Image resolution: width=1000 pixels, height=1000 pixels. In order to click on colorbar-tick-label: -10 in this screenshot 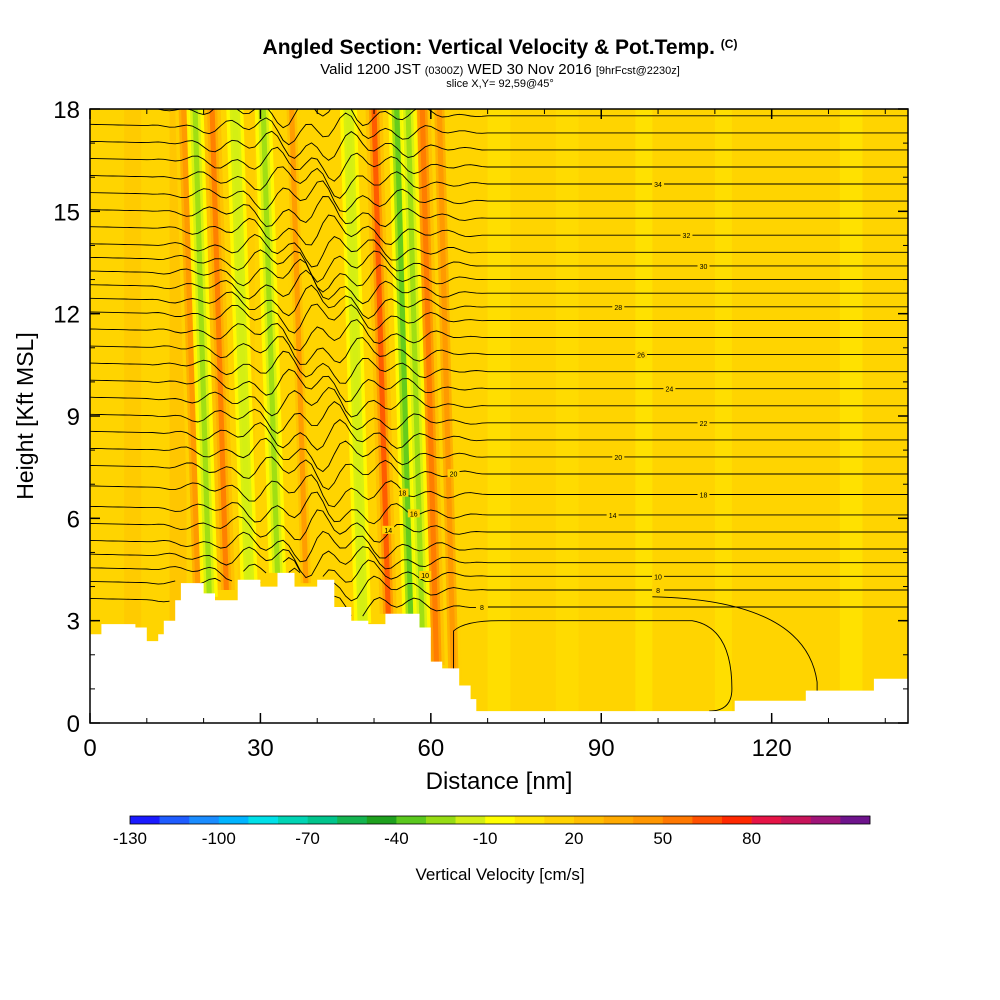, I will do `click(485, 838)`.